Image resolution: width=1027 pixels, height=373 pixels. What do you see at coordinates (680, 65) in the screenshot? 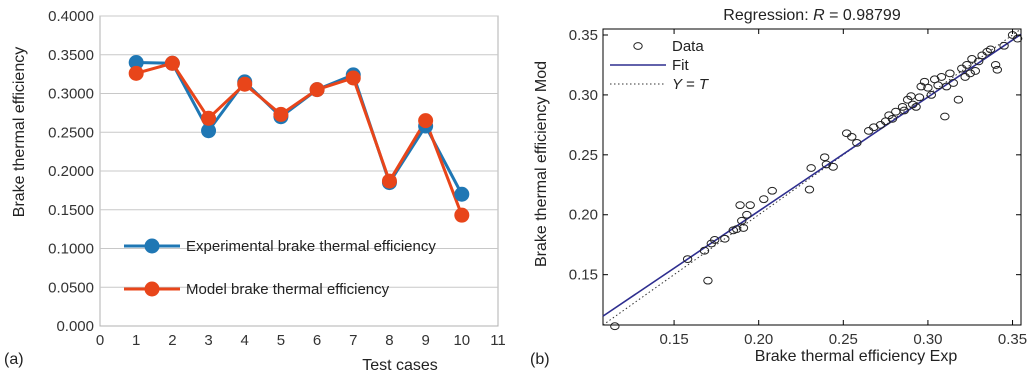
I see `panel-b-legend-fit-label: Fit` at bounding box center [680, 65].